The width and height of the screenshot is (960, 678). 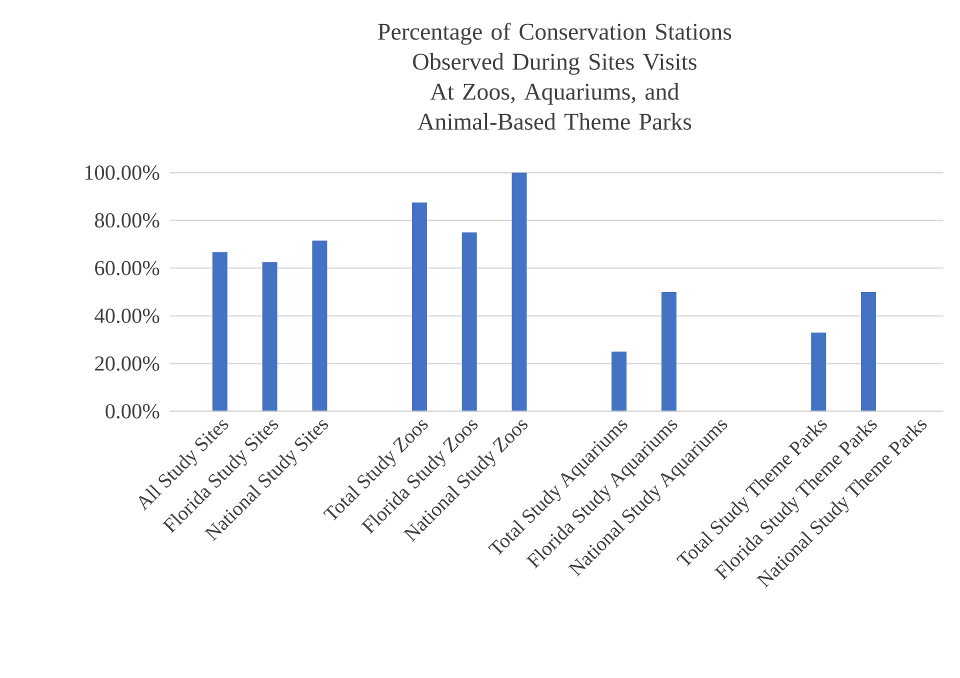 I want to click on y-tick-label: 20.00%, so click(x=127, y=363).